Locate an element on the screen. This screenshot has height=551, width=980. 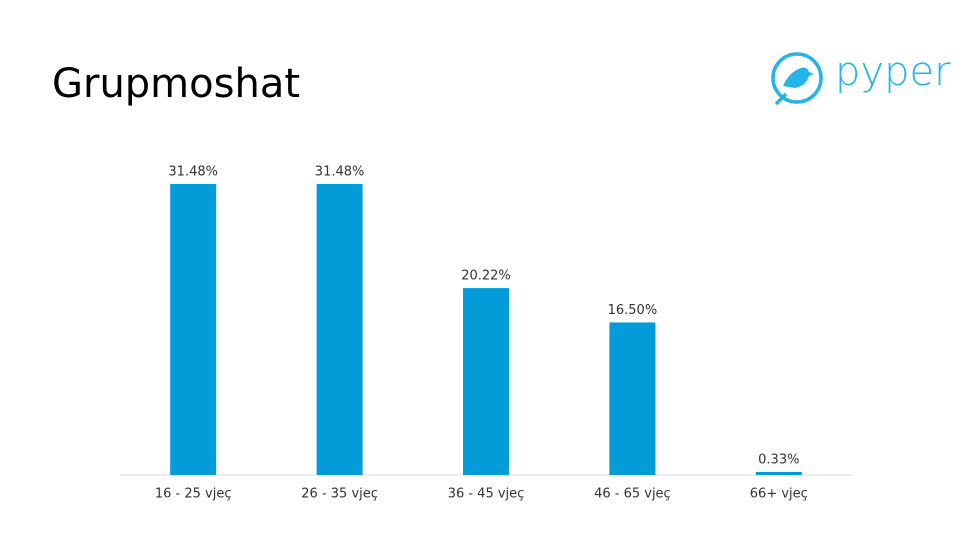
value-label: 16.50% is located at coordinates (633, 310).